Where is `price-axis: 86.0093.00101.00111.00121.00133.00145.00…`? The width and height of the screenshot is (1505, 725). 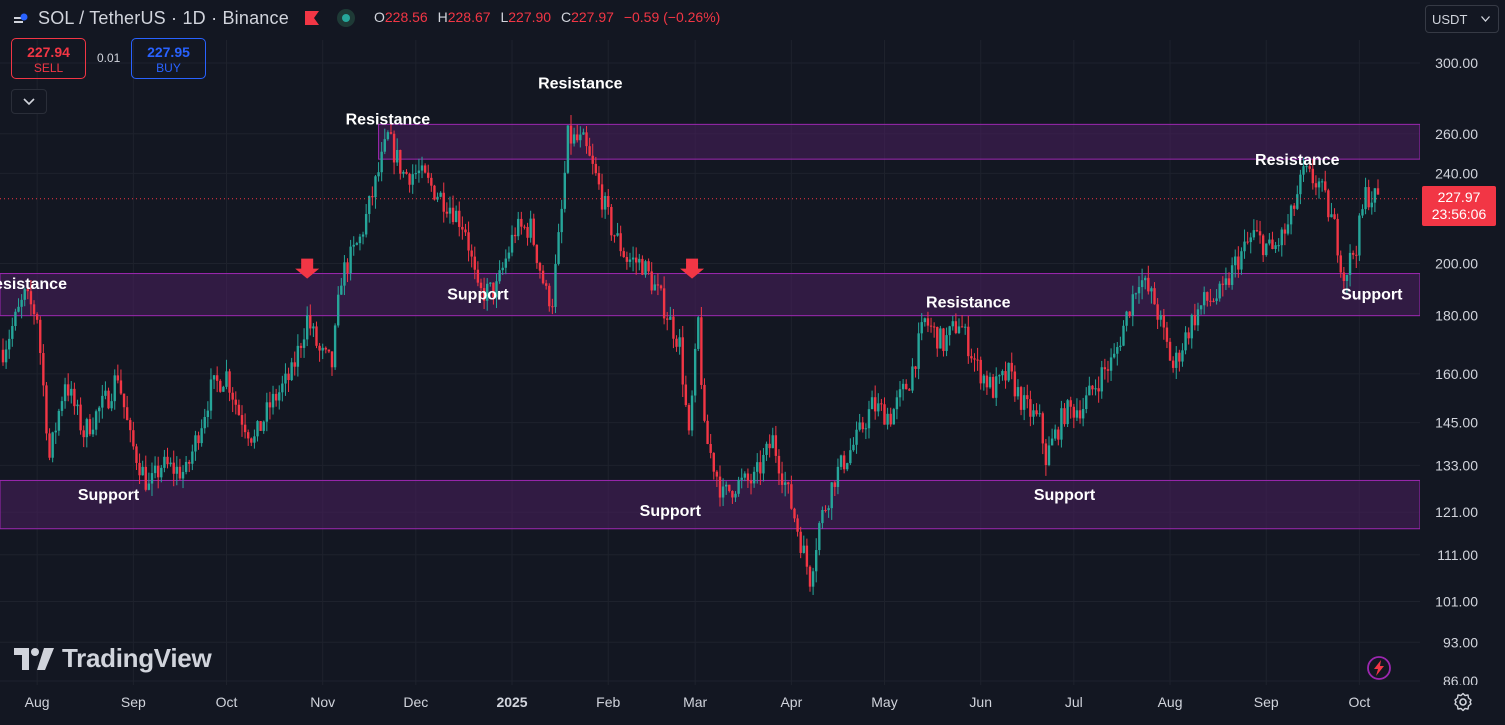 price-axis: 86.0093.00101.00111.00121.00133.00145.00… is located at coordinates (1462, 362).